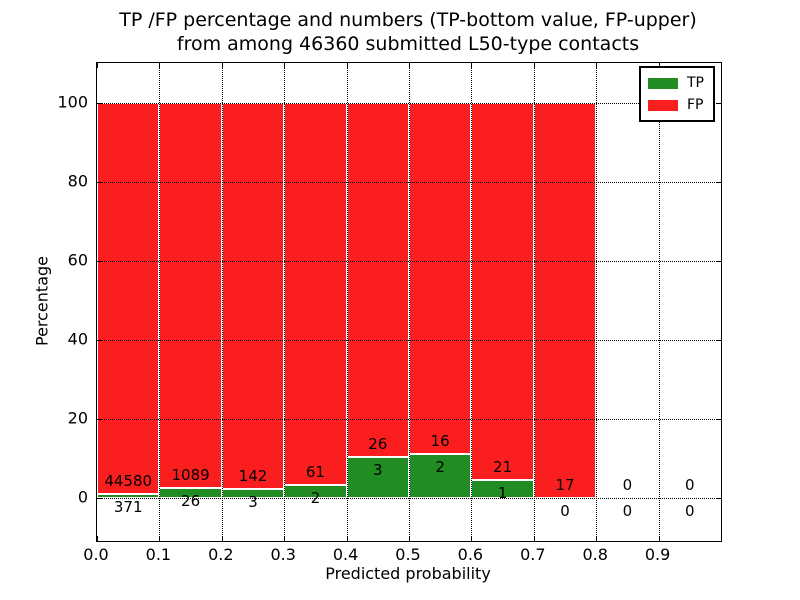  What do you see at coordinates (378, 443) in the screenshot?
I see `fp-count-label: 26` at bounding box center [378, 443].